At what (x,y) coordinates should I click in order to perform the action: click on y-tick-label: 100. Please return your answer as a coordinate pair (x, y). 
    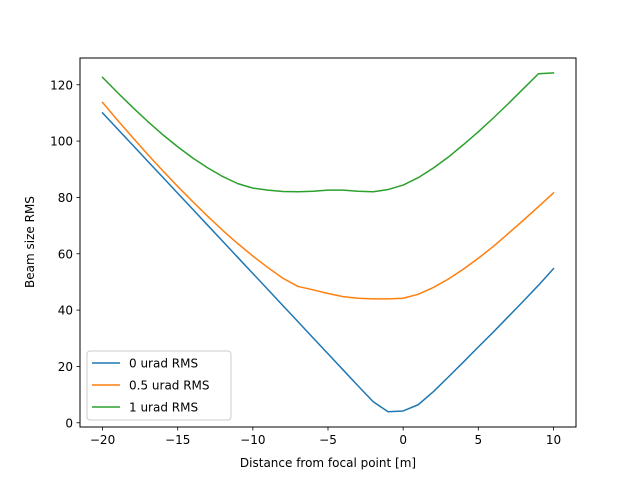
    Looking at the image, I should click on (61, 142).